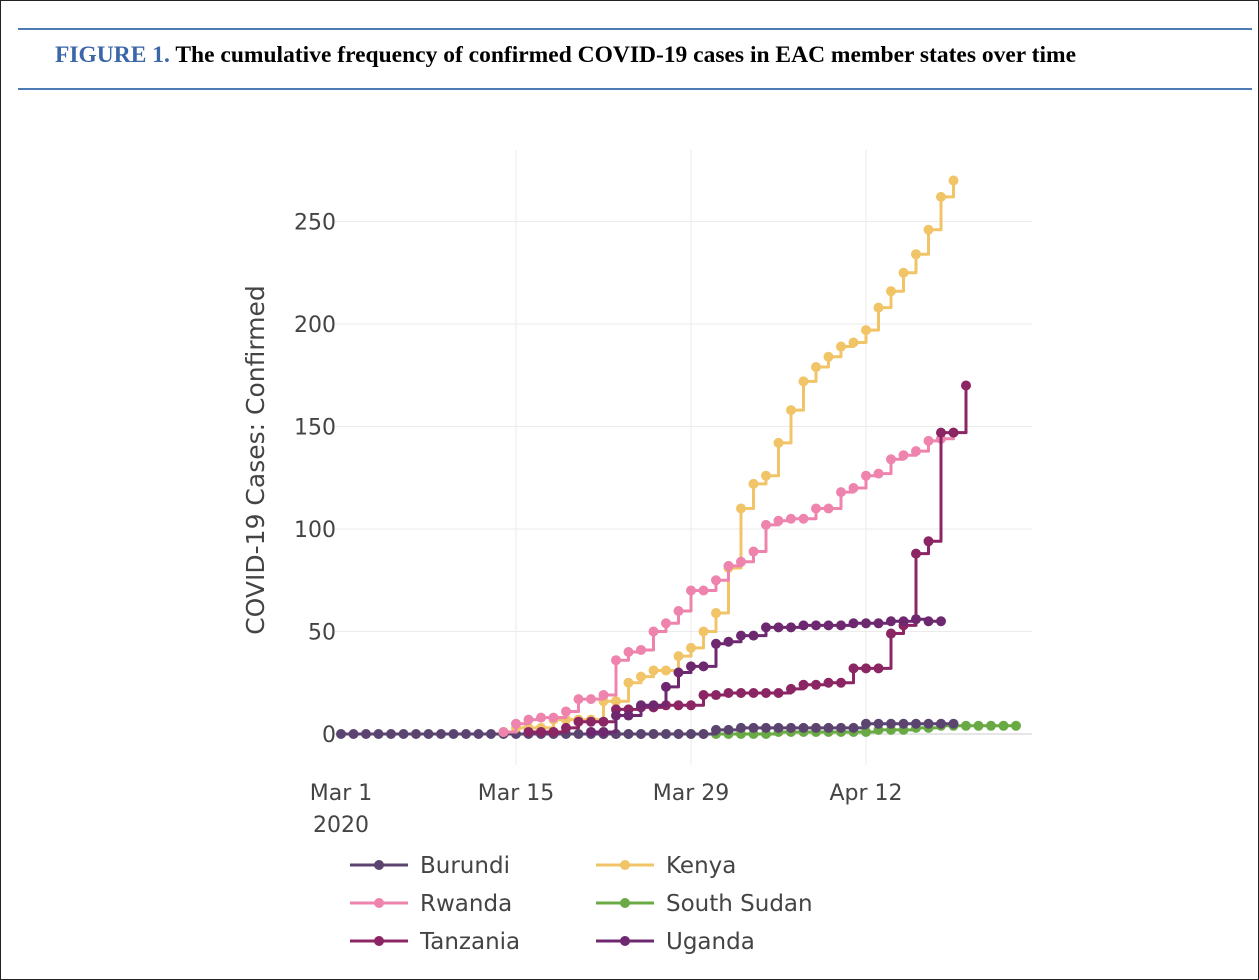 The width and height of the screenshot is (1259, 980). Describe the element at coordinates (315, 480) in the screenshot. I see `y-axis-ticks: 0 50 100 150 200 250` at that location.